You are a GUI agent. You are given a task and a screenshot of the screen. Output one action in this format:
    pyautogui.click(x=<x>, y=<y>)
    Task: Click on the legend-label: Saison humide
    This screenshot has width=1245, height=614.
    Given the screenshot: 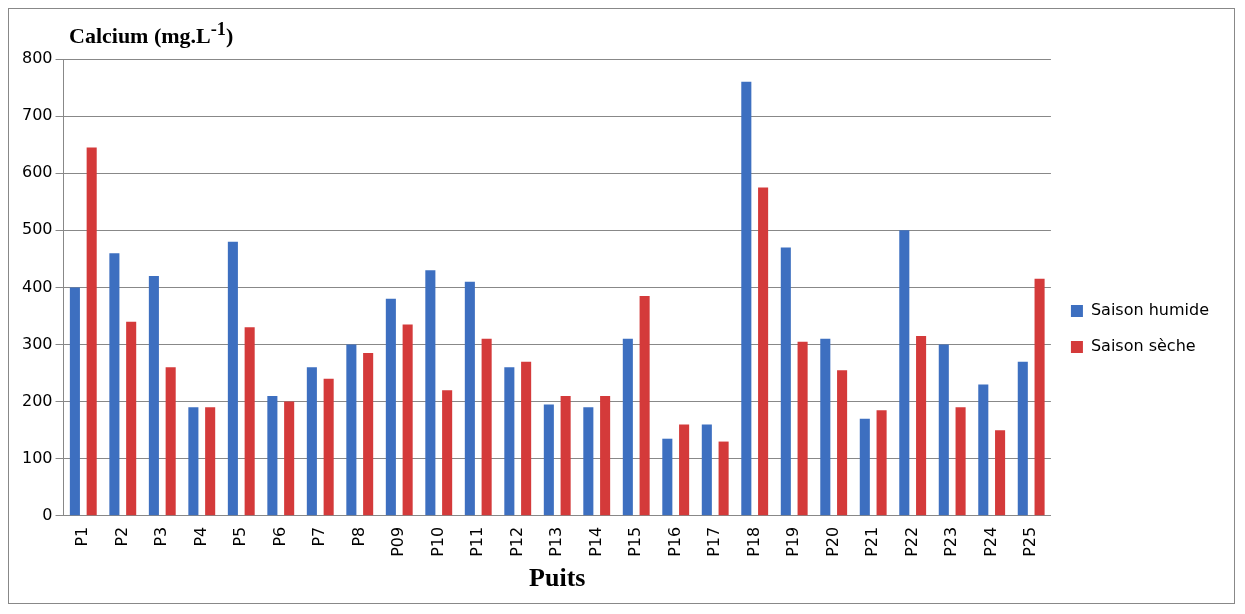 What is the action you would take?
    pyautogui.click(x=1150, y=310)
    